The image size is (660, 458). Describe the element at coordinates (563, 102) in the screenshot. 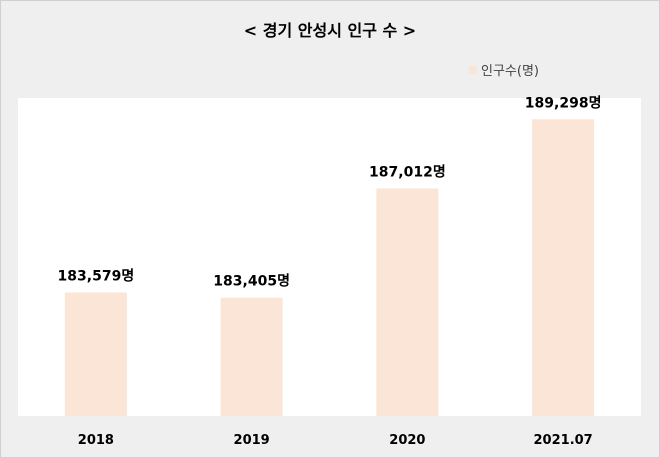

I see `data-label-2021.07: 189,298명` at that location.